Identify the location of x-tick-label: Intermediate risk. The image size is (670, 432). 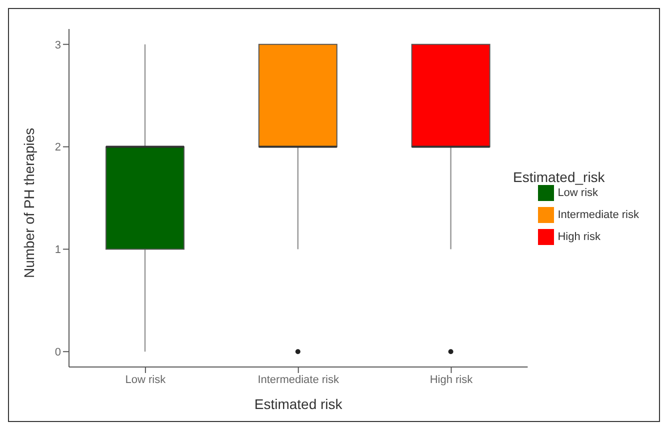
(299, 380).